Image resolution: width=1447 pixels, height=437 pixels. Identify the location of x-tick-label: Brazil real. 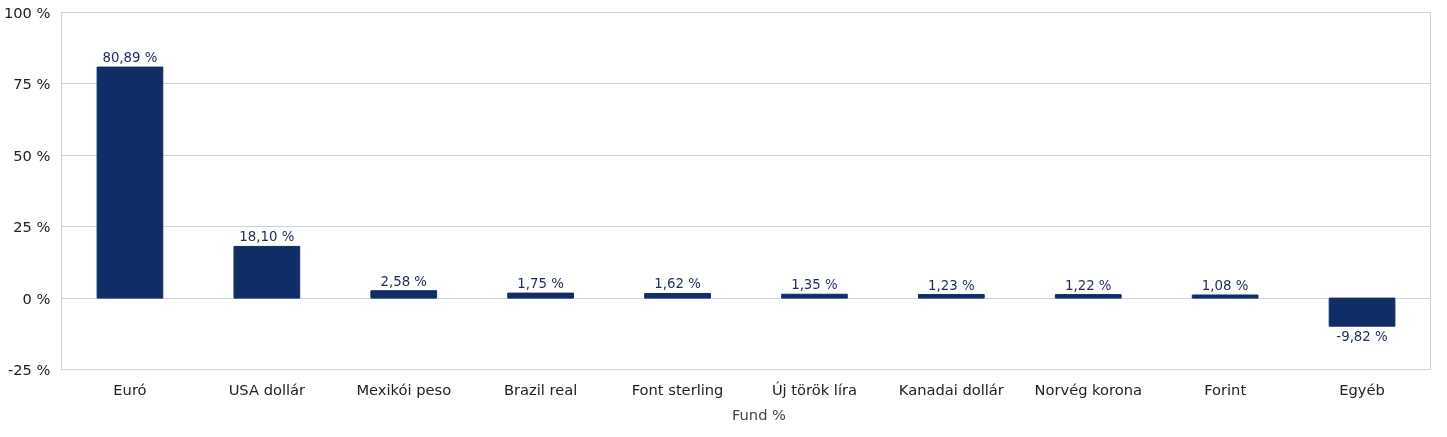
(540, 389).